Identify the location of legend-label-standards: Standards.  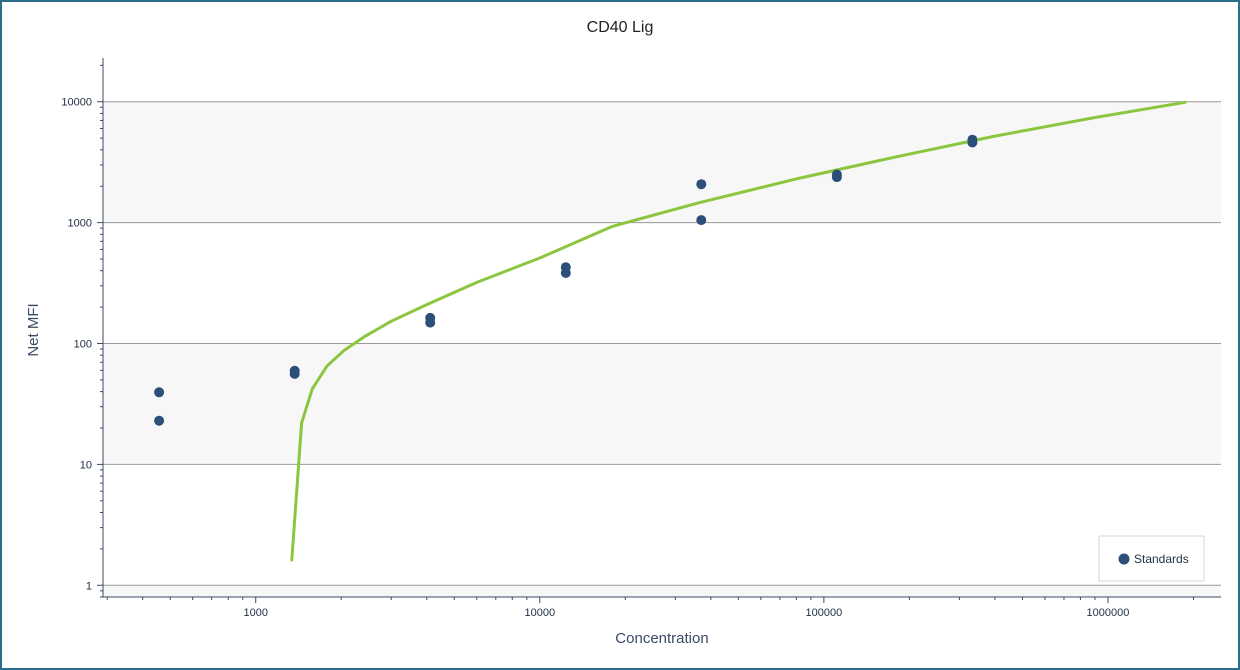
(1161, 559).